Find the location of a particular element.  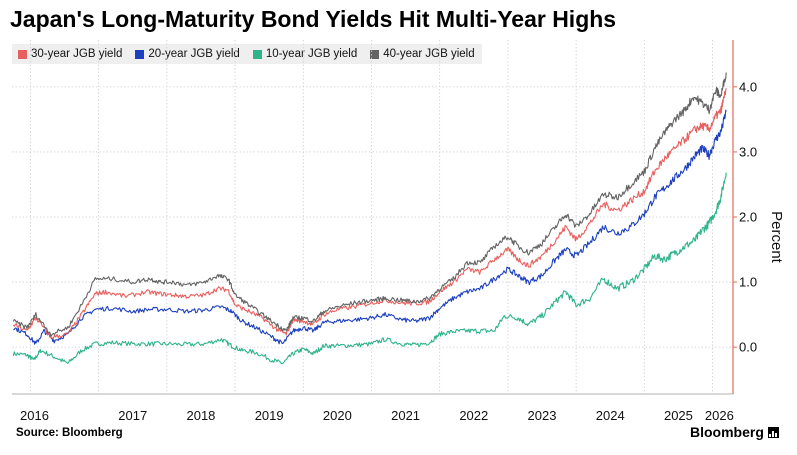

legend-item-40y: 40-year JGB yield is located at coordinates (422, 54).